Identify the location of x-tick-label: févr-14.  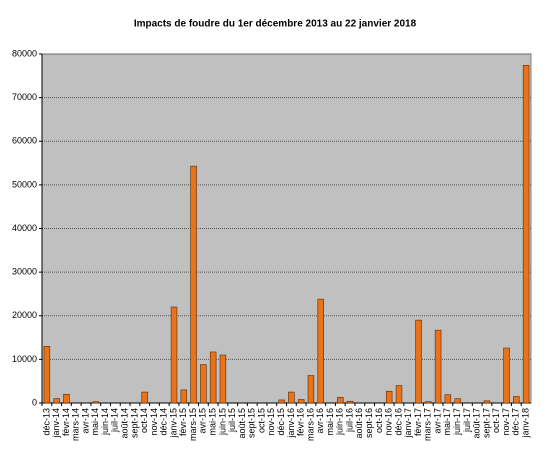
(66, 422).